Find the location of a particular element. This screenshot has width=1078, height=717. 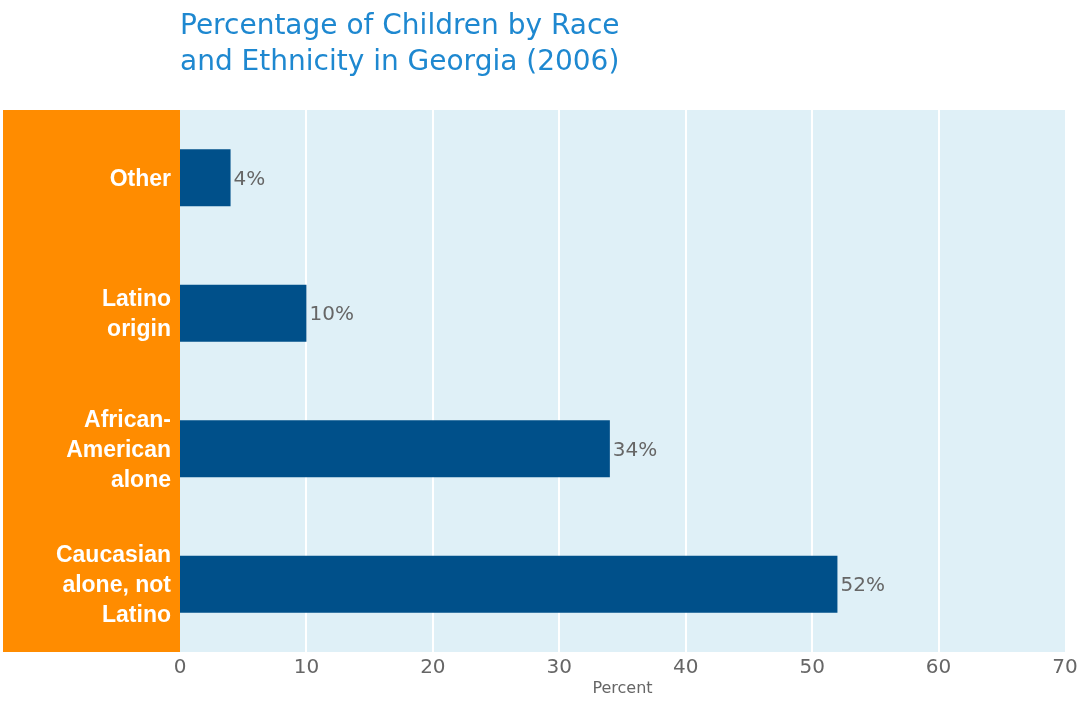

y-tick-label: Other is located at coordinates (140, 177).